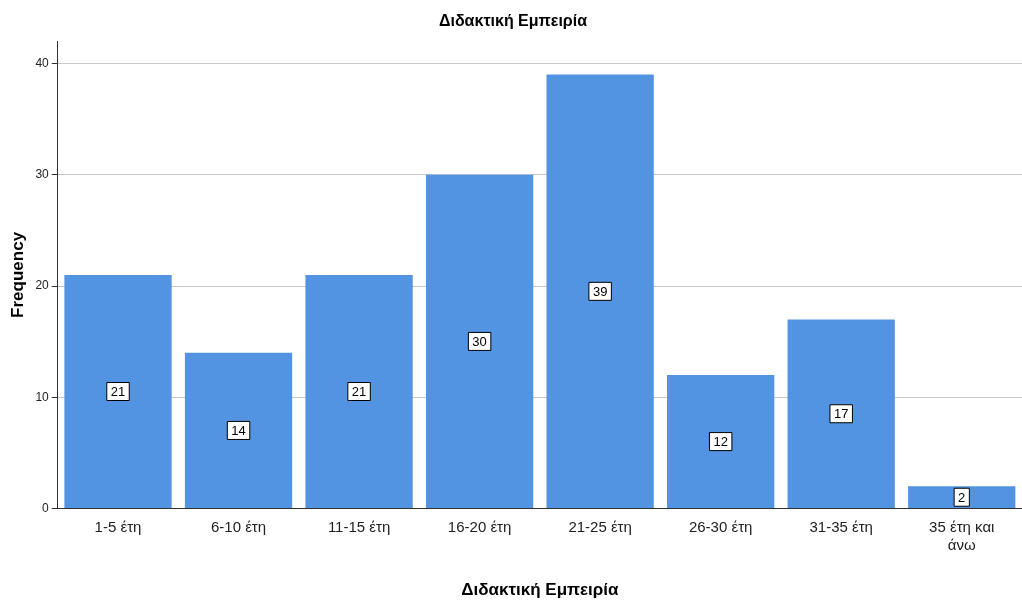  I want to click on x-tick-label: 31-35 έτη, so click(841, 526).